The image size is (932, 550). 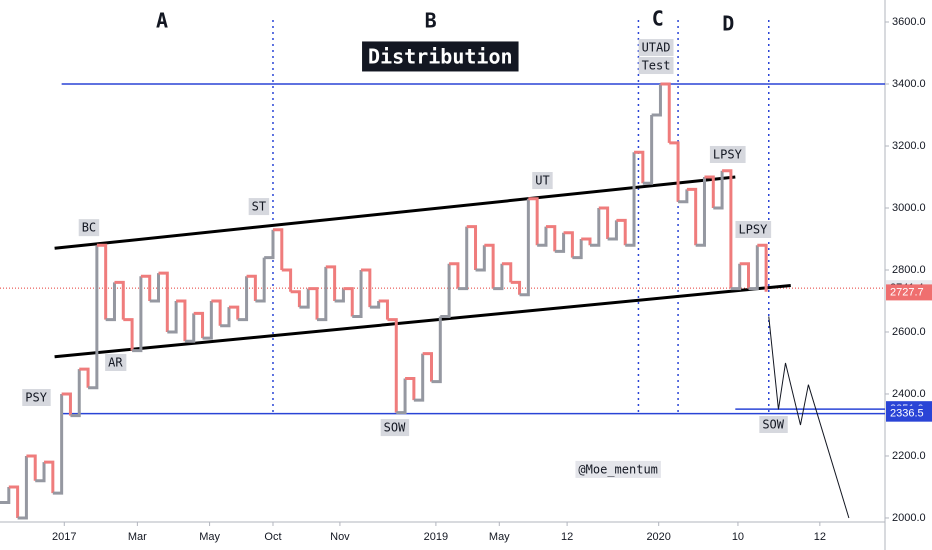 I want to click on x-tick-label: May, so click(x=209, y=537).